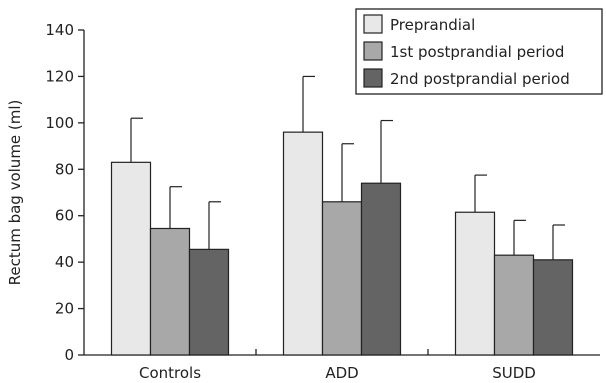 The width and height of the screenshot is (606, 383). Describe the element at coordinates (59, 30) in the screenshot. I see `y-tick-label: 140` at that location.